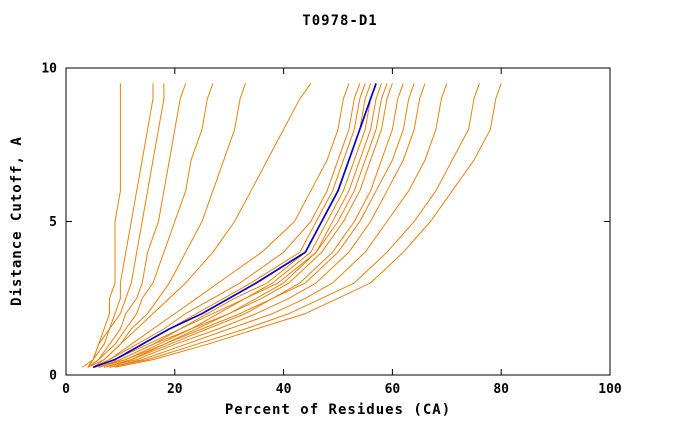 The width and height of the screenshot is (680, 444). What do you see at coordinates (340, 21) in the screenshot?
I see `chart-title: T0978-D1` at bounding box center [340, 21].